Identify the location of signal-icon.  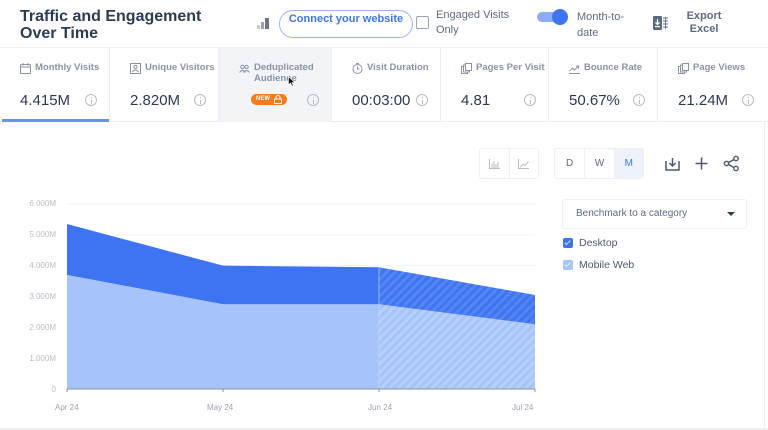
(263, 23).